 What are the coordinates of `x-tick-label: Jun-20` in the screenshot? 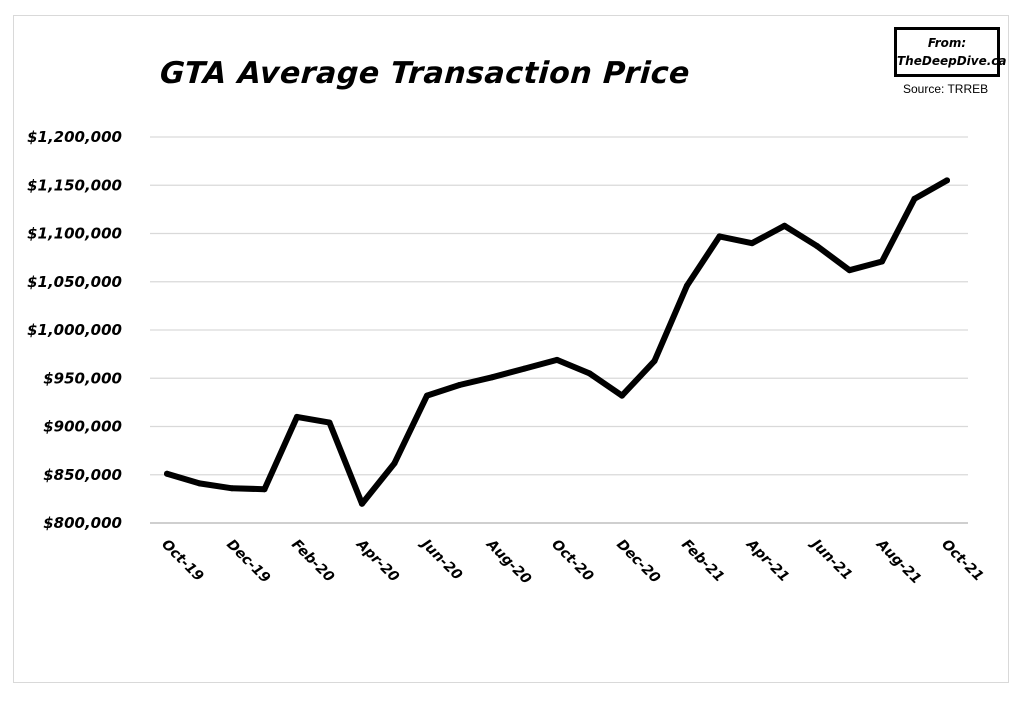 It's located at (440, 558).